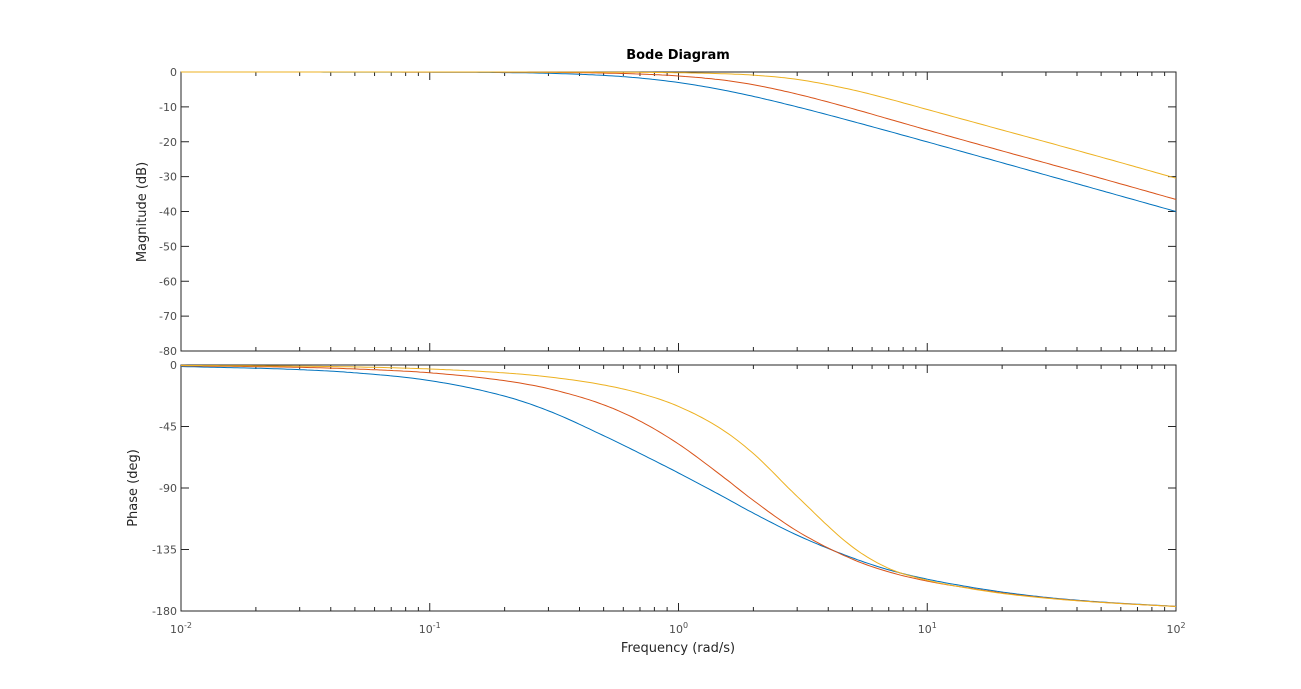 The width and height of the screenshot is (1301, 689). Describe the element at coordinates (164, 550) in the screenshot. I see `phase-ytick-label: -135` at that location.